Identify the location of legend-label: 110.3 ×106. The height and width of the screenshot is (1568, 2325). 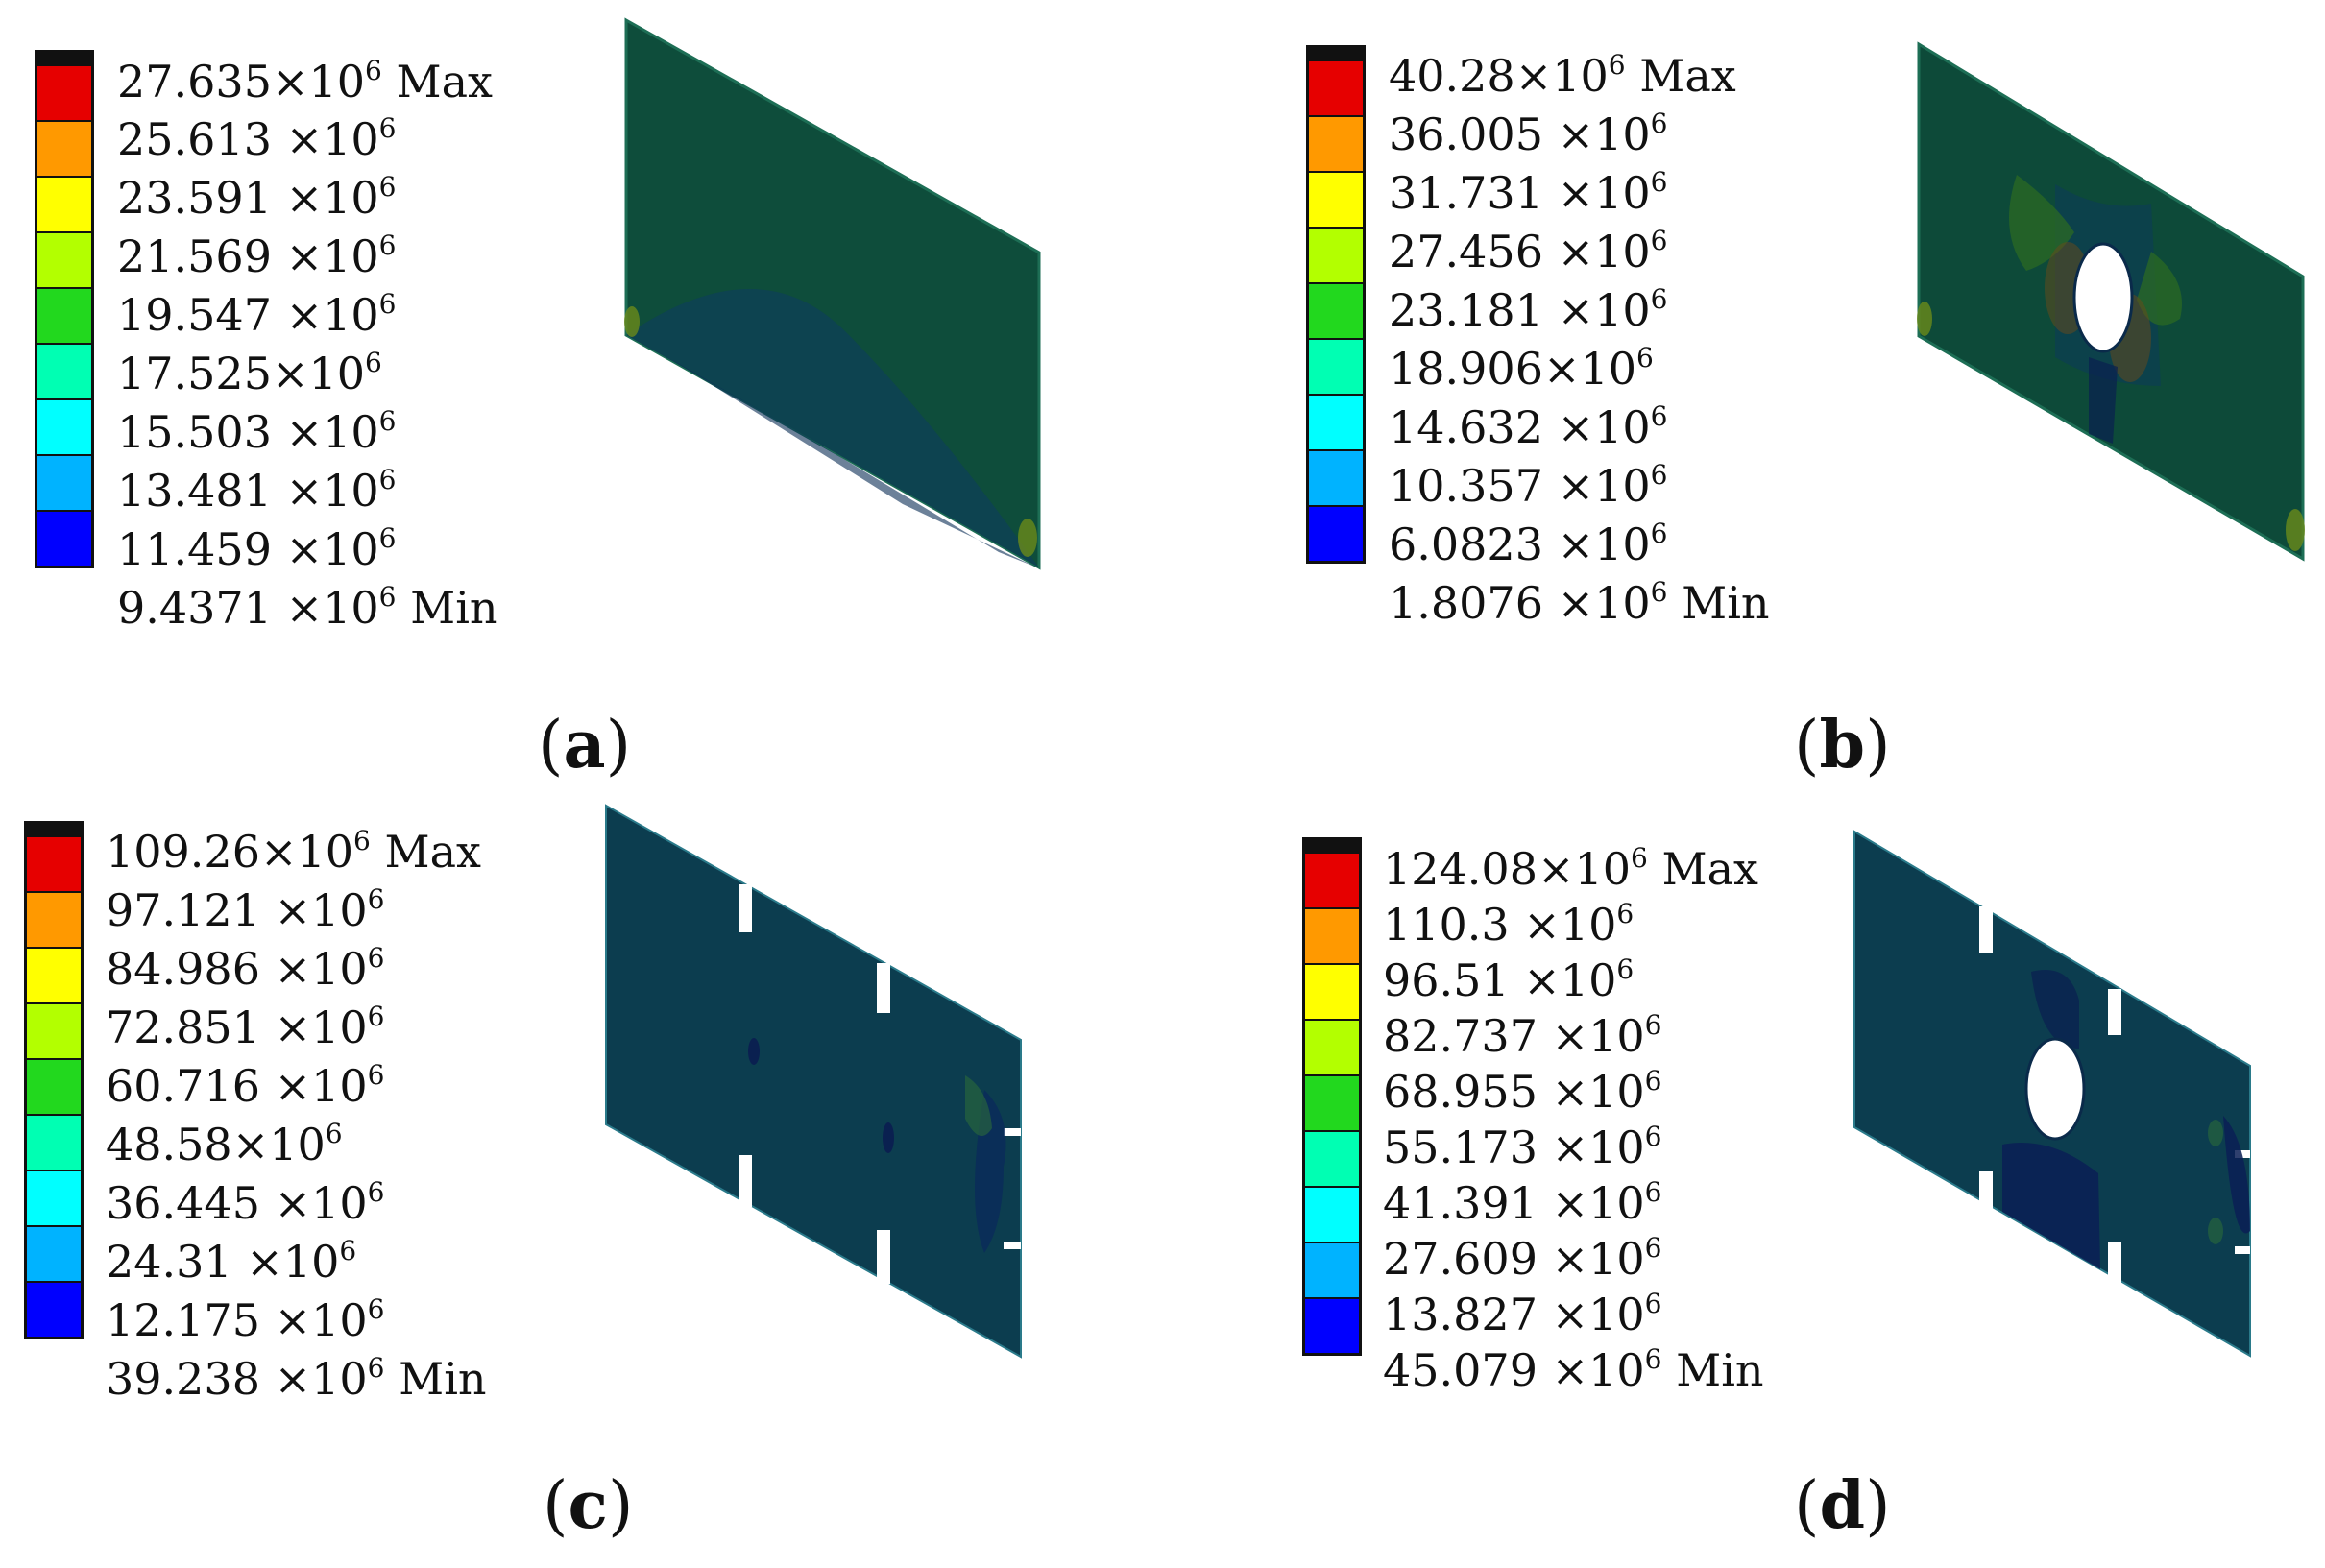
(1509, 924).